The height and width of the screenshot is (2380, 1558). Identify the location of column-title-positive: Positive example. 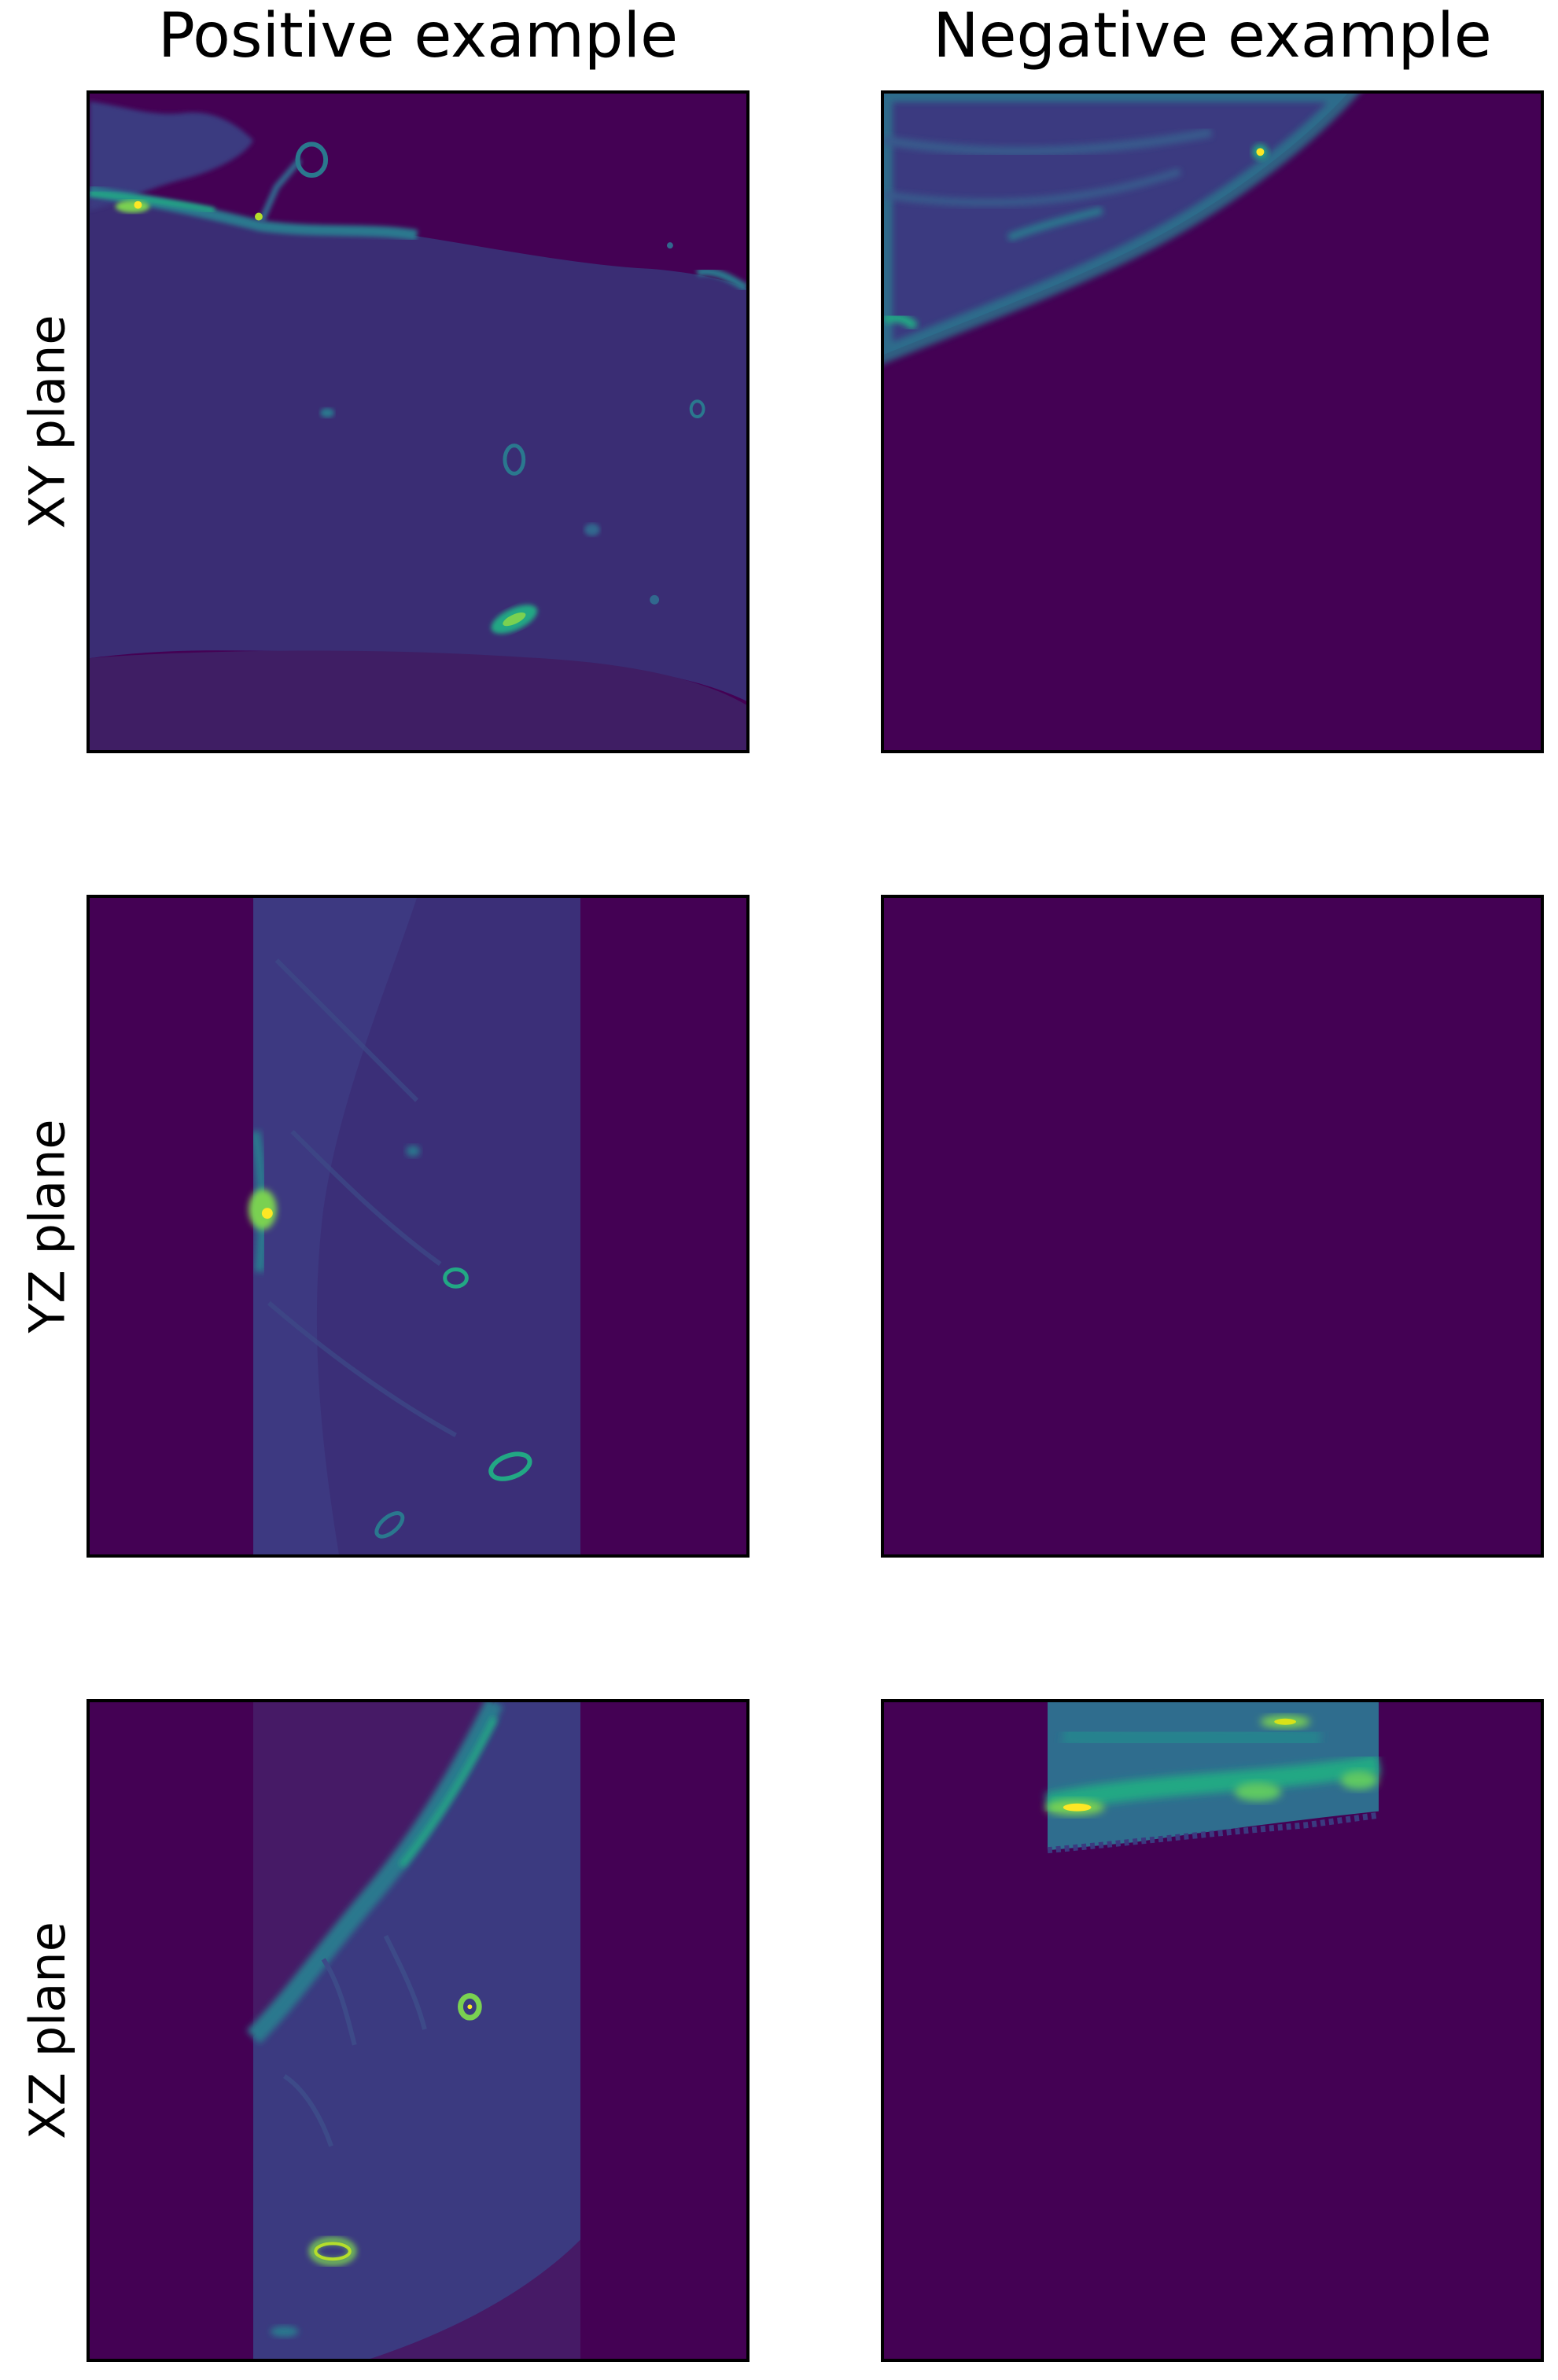
(418, 36).